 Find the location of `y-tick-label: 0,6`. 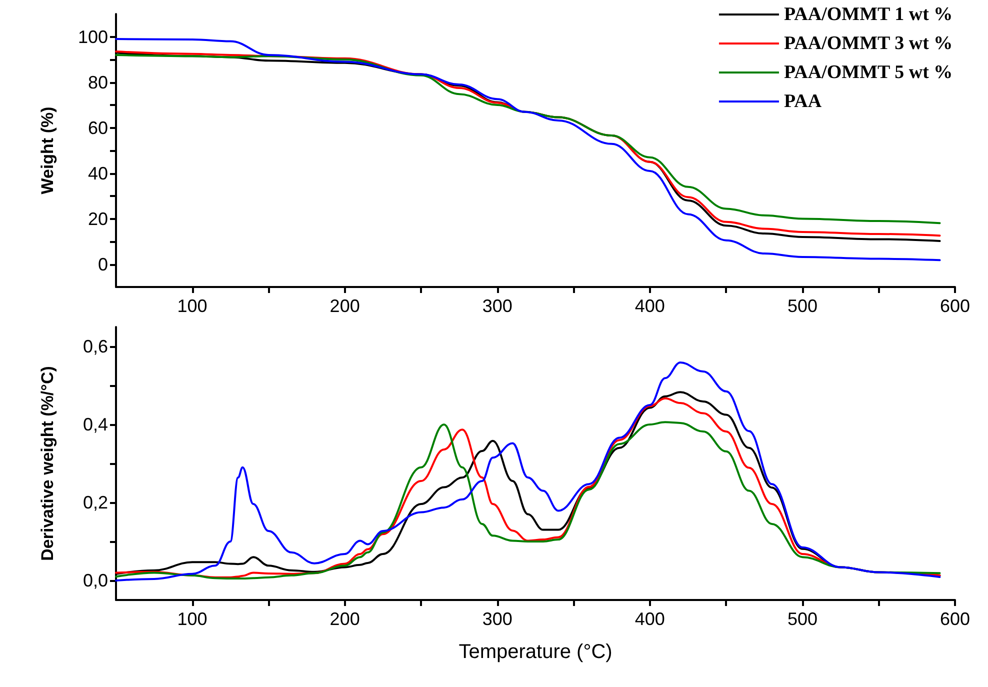

y-tick-label: 0,6 is located at coordinates (95, 346).